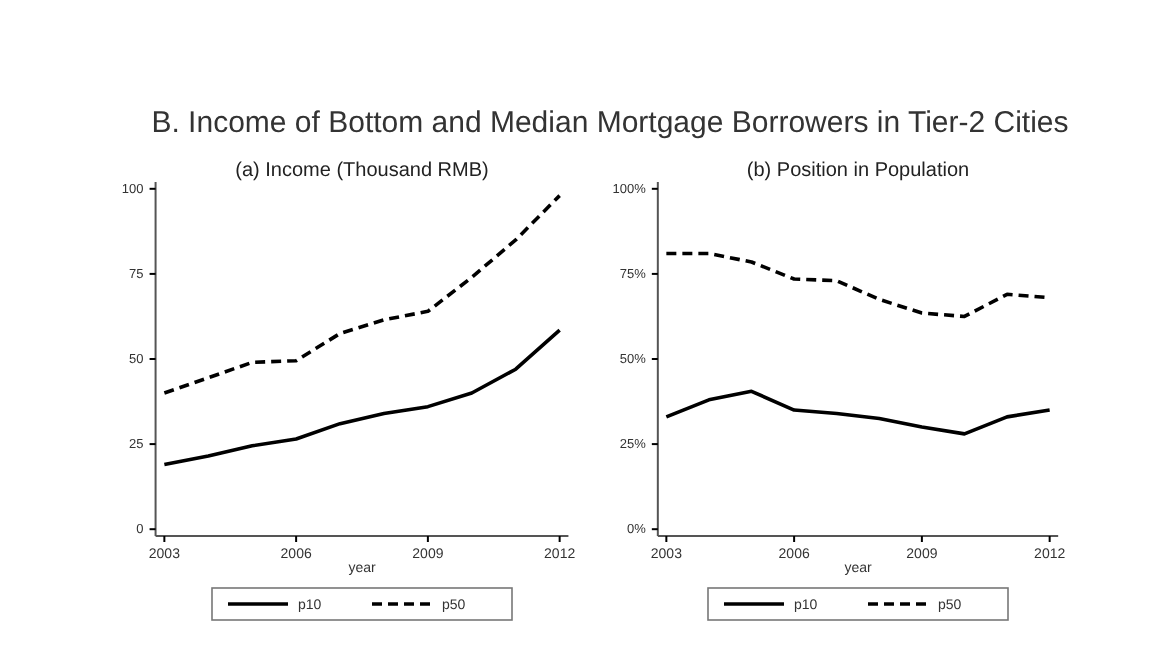 This screenshot has width=1168, height=664. What do you see at coordinates (362, 171) in the screenshot?
I see `chart-subtitle: (a) Income (Thousand RMB)` at bounding box center [362, 171].